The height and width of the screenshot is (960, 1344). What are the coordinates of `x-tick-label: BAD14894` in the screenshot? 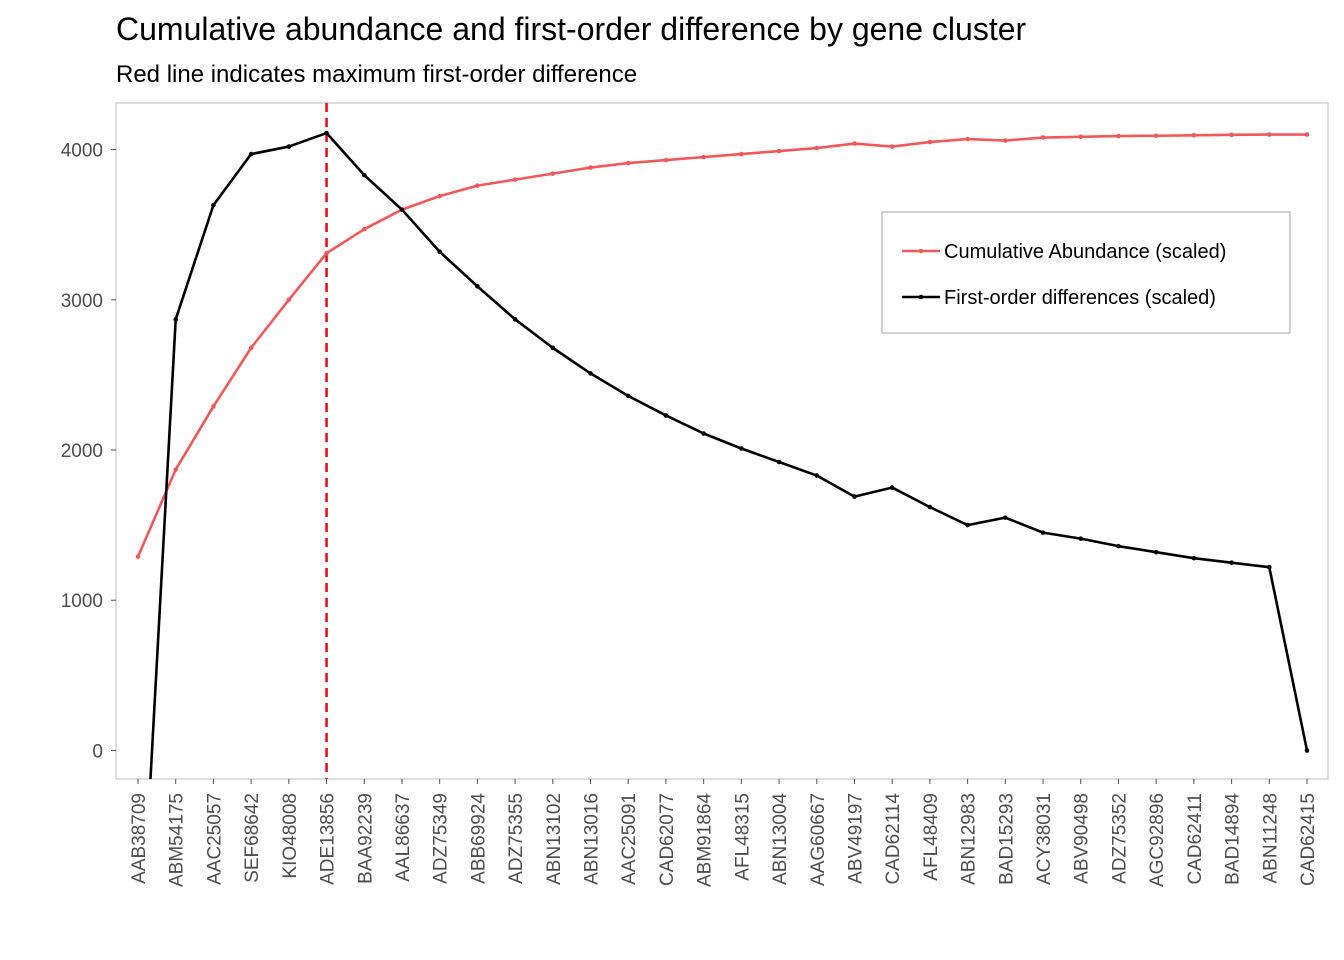 It's located at (1233, 839).